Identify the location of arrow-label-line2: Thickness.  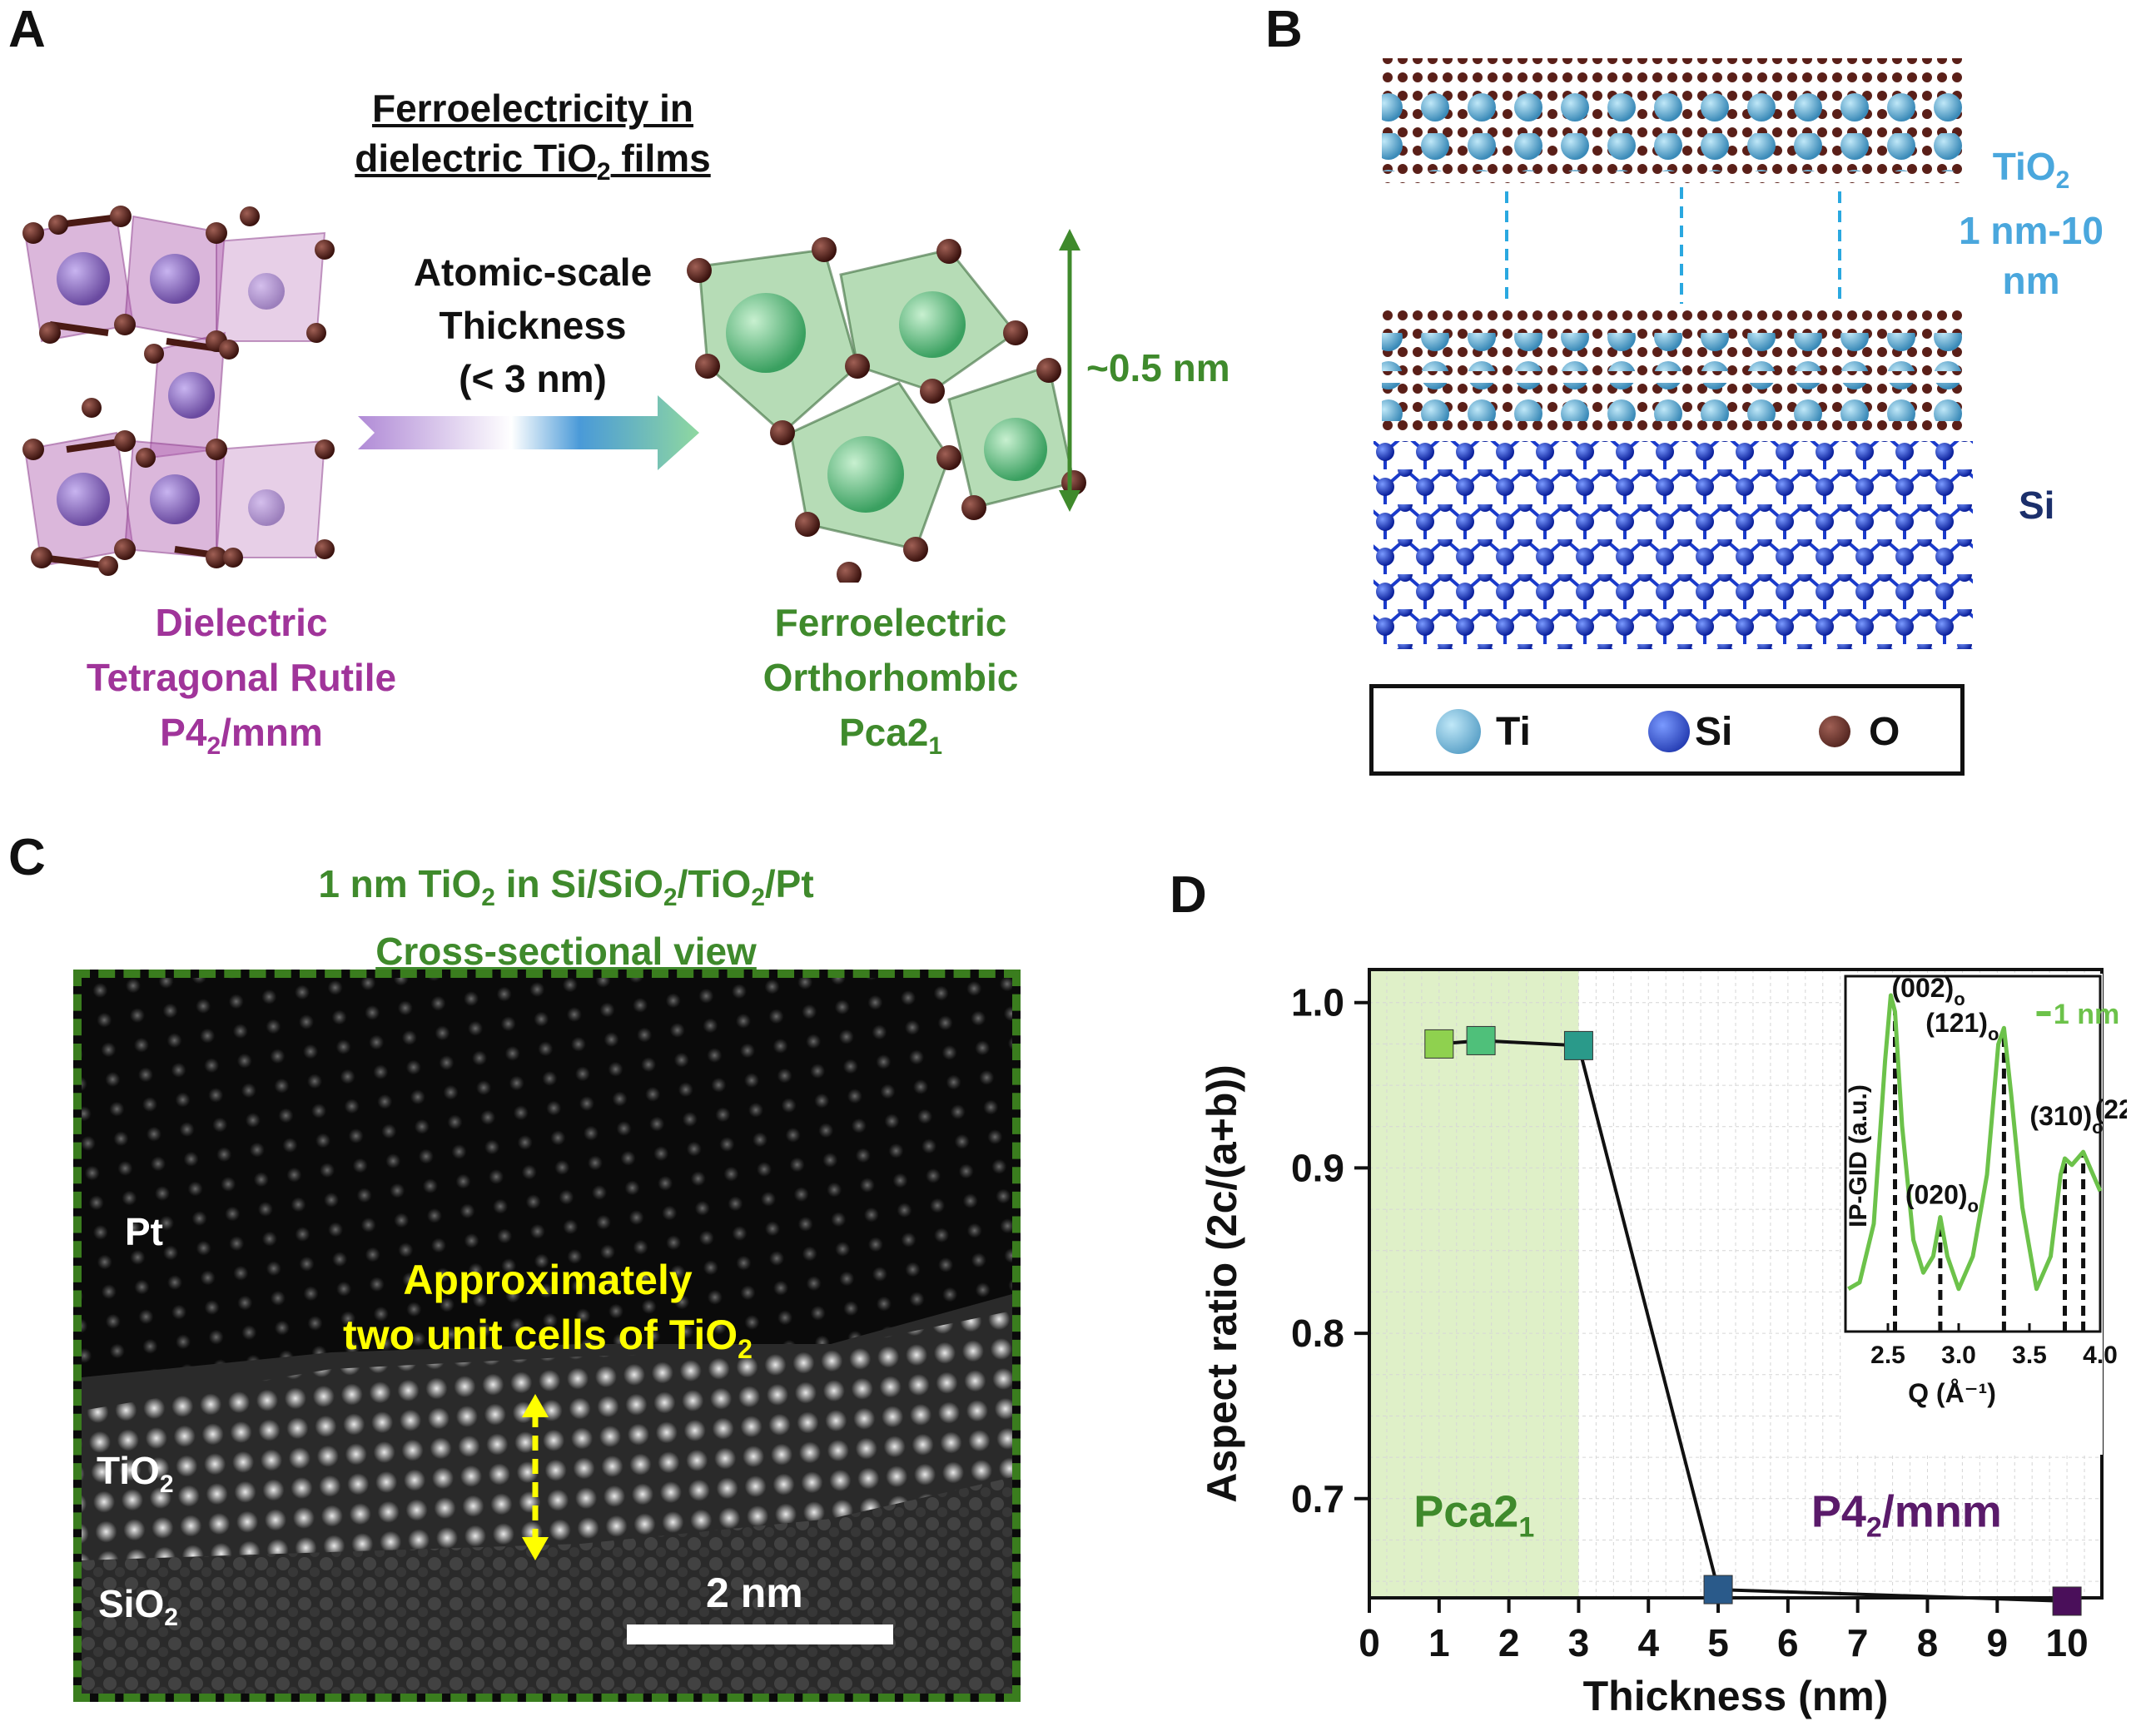
(533, 325).